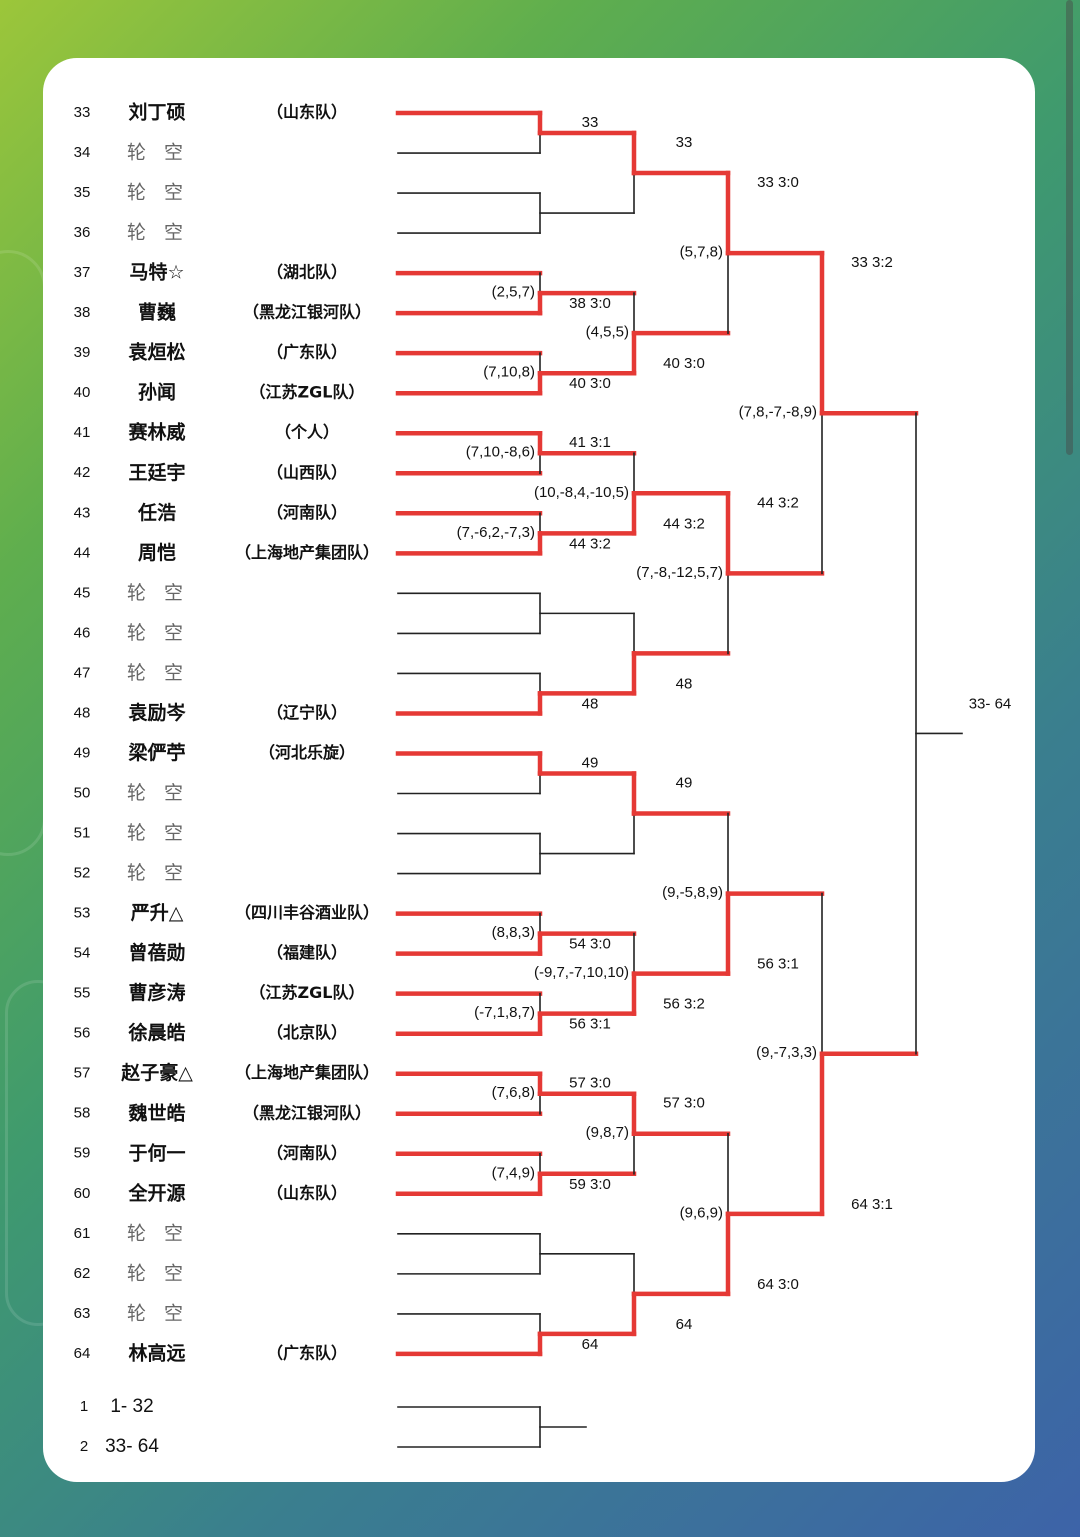 The height and width of the screenshot is (1537, 1080). What do you see at coordinates (82, 1233) in the screenshot?
I see `player-seed: 61` at bounding box center [82, 1233].